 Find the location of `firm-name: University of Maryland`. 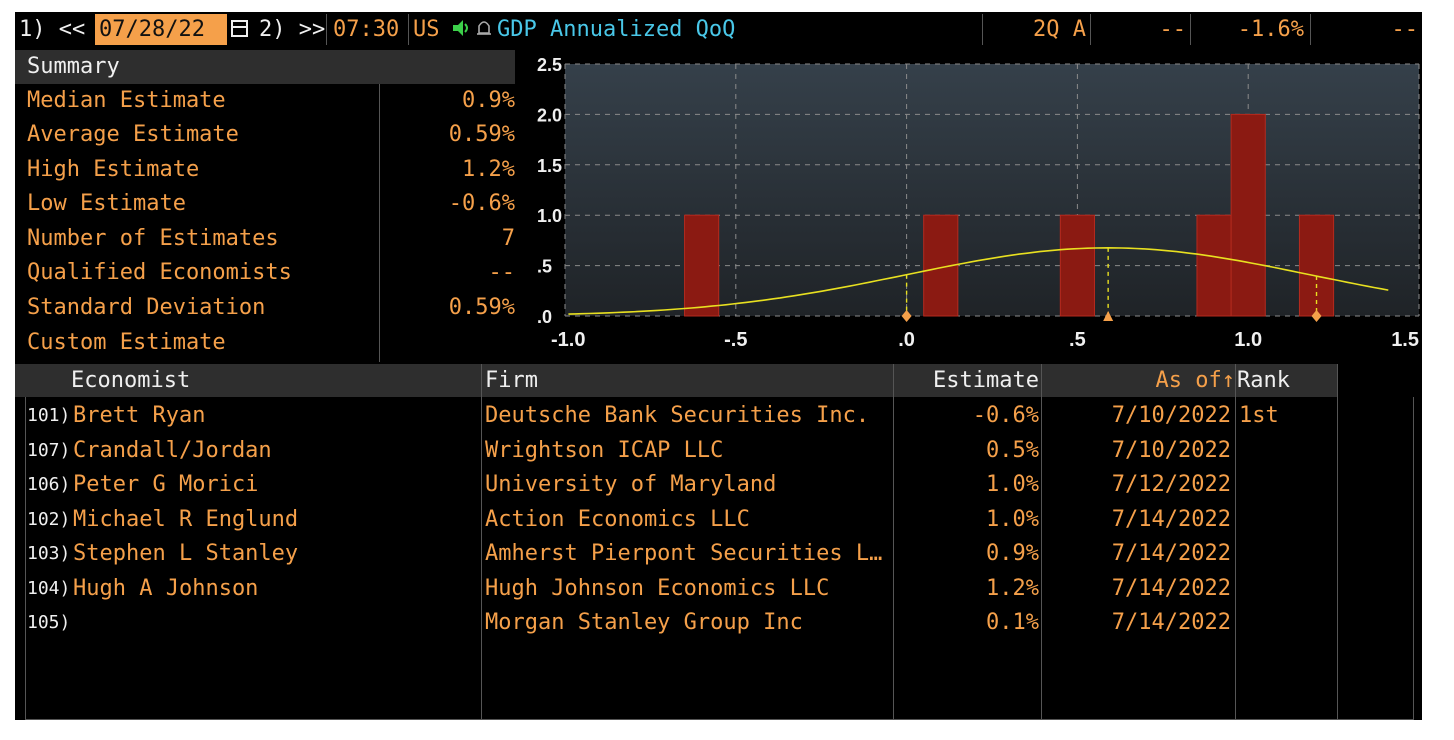

firm-name: University of Maryland is located at coordinates (631, 484).